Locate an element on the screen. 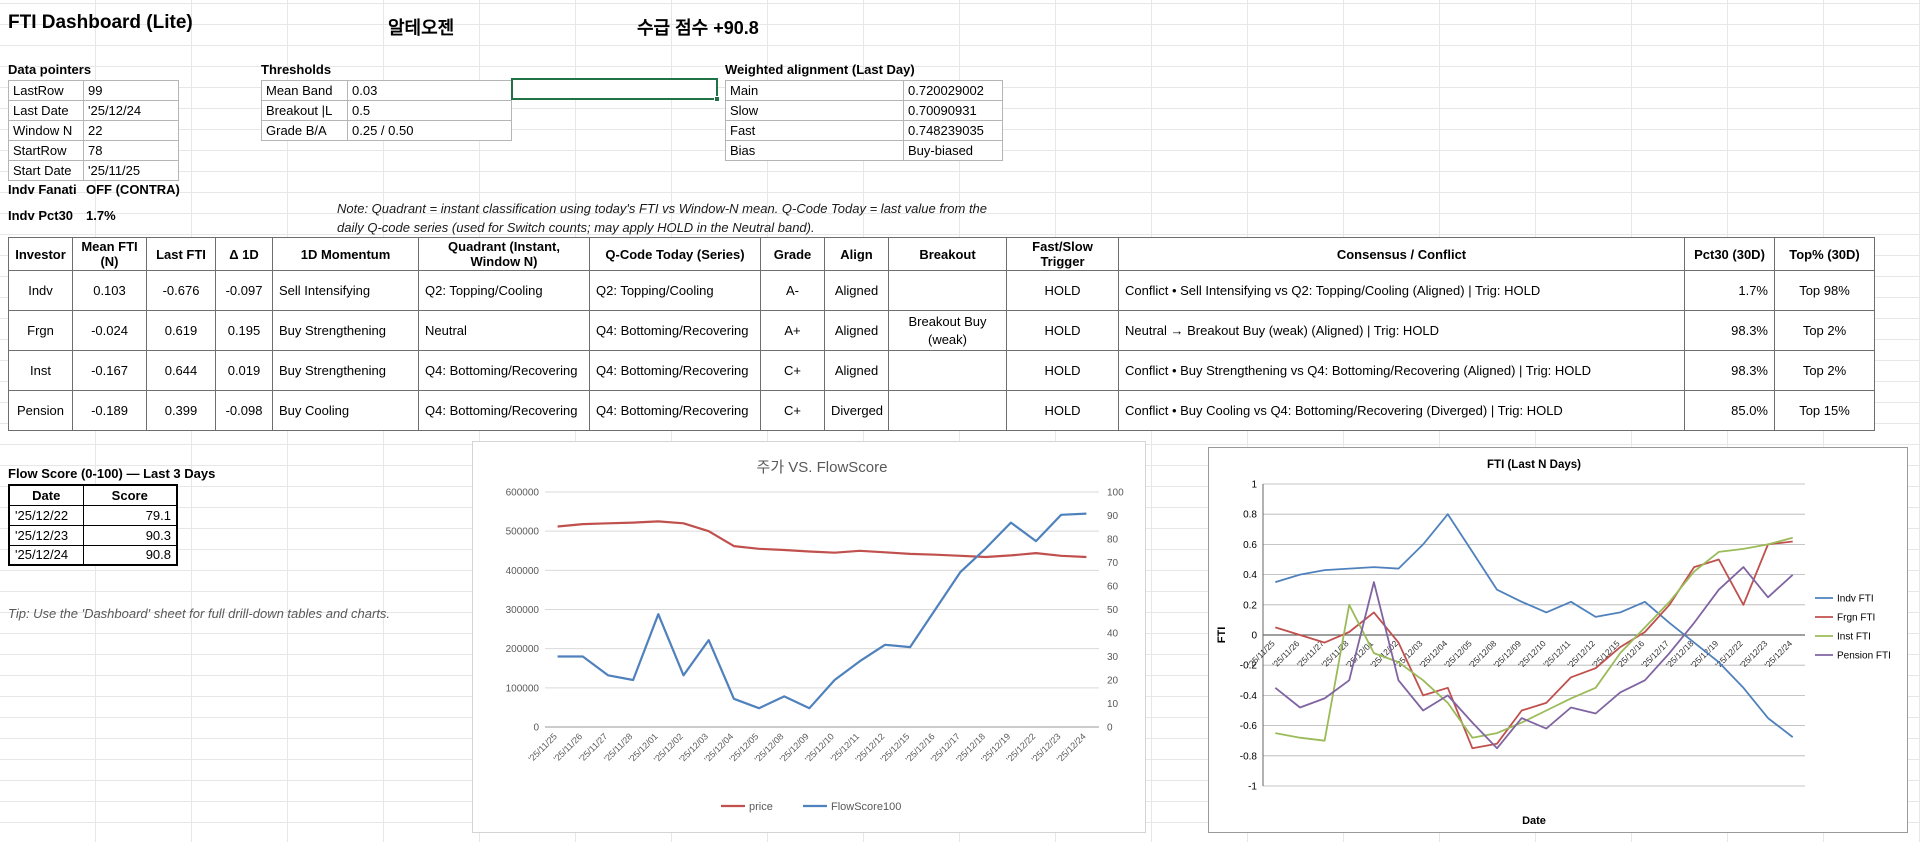  main-table-cell: 1.7% is located at coordinates (1729, 290).